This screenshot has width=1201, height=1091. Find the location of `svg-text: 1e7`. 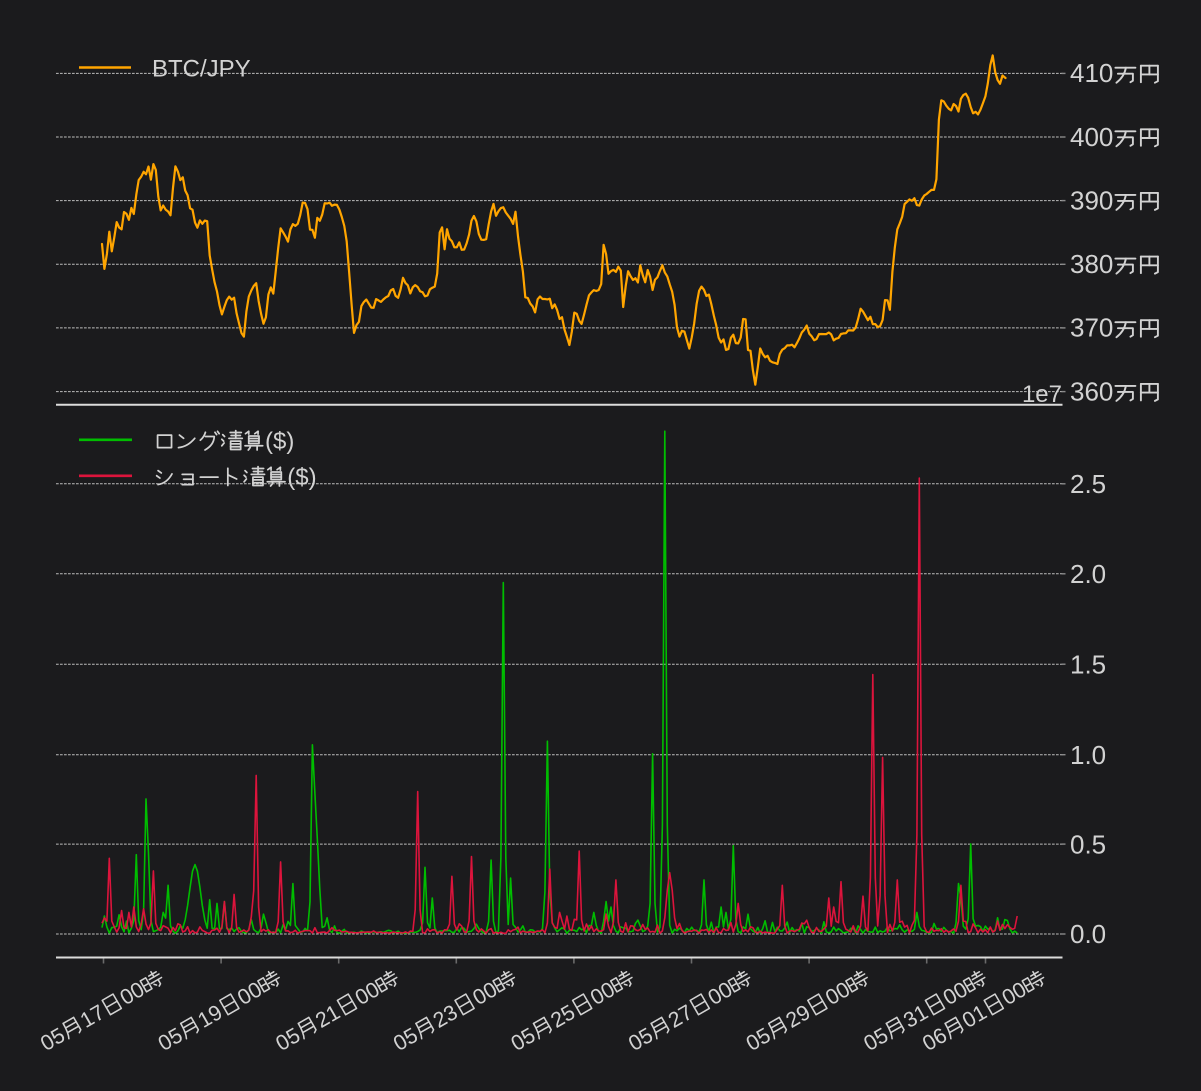

svg-text: 1e7 is located at coordinates (1042, 394).